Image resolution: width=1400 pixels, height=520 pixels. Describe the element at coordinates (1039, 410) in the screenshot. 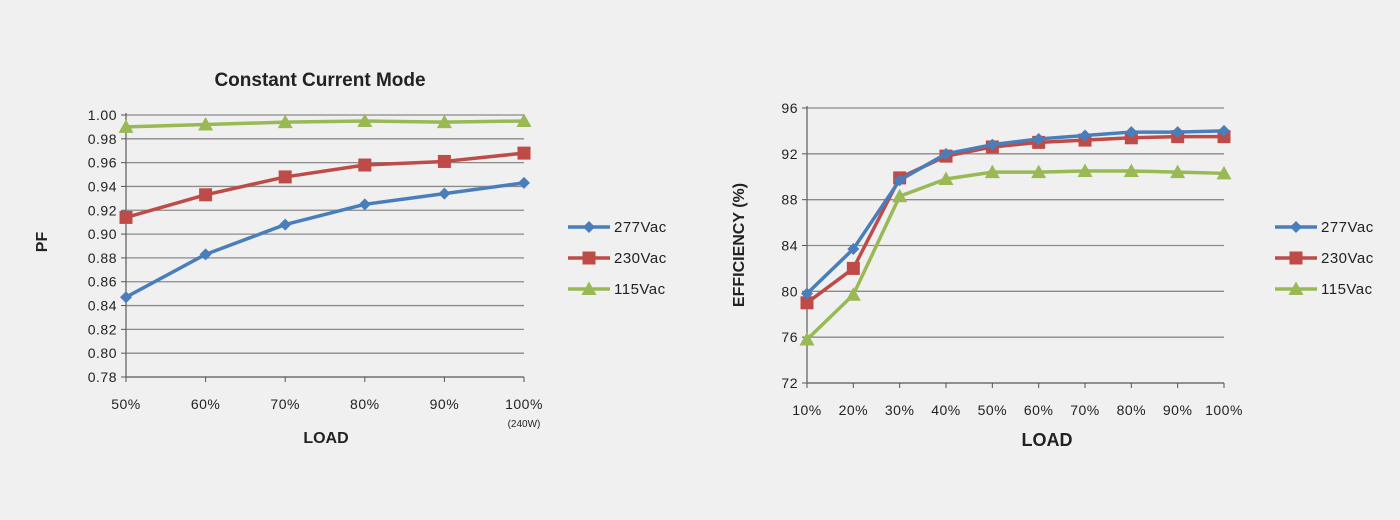

I see `efficiency-chart-x-tick-label: 60%` at that location.